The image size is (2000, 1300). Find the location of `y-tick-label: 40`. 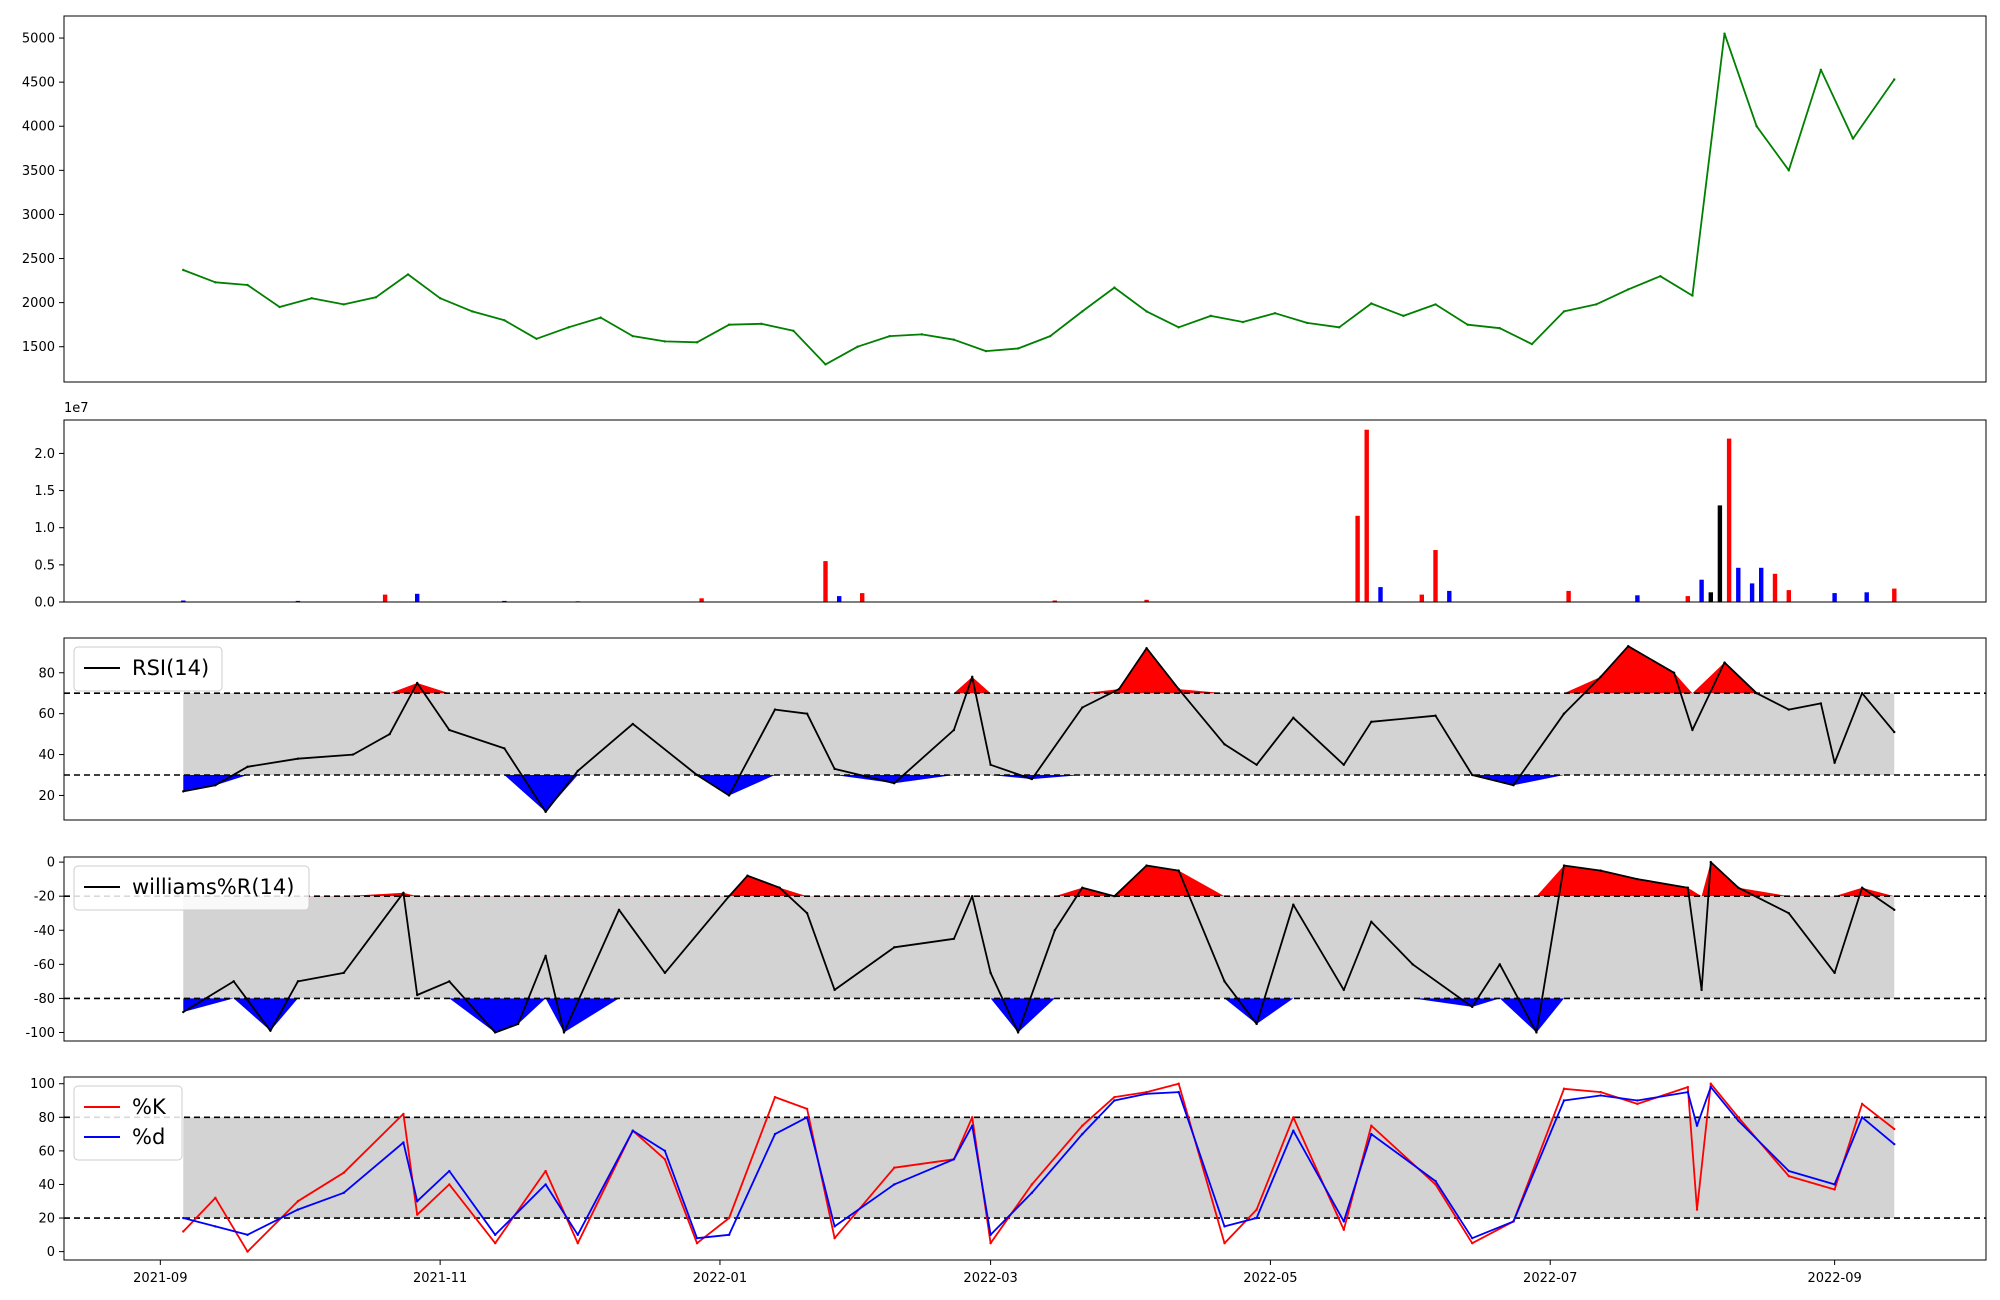

y-tick-label: 40 is located at coordinates (46, 755).